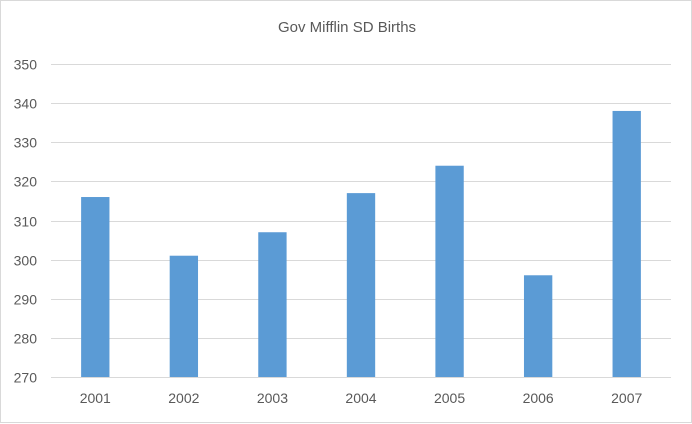 The width and height of the screenshot is (692, 424). What do you see at coordinates (449, 271) in the screenshot?
I see `bar-2005` at bounding box center [449, 271].